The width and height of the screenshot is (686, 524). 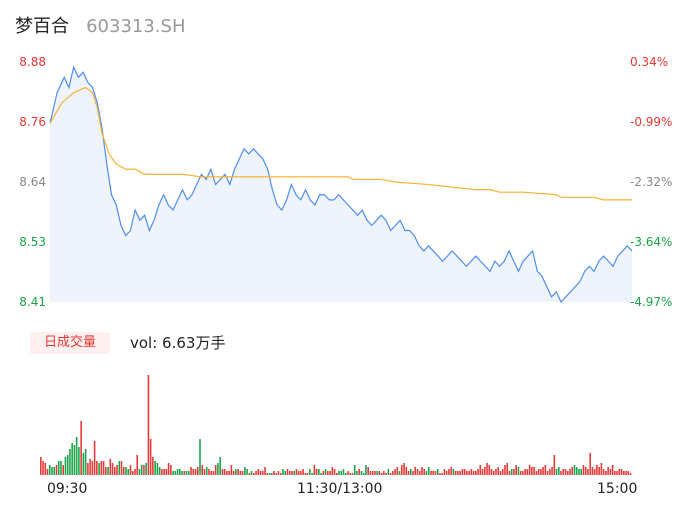 What do you see at coordinates (146, 343) in the screenshot?
I see `volume-readout-prefix: vol:` at bounding box center [146, 343].